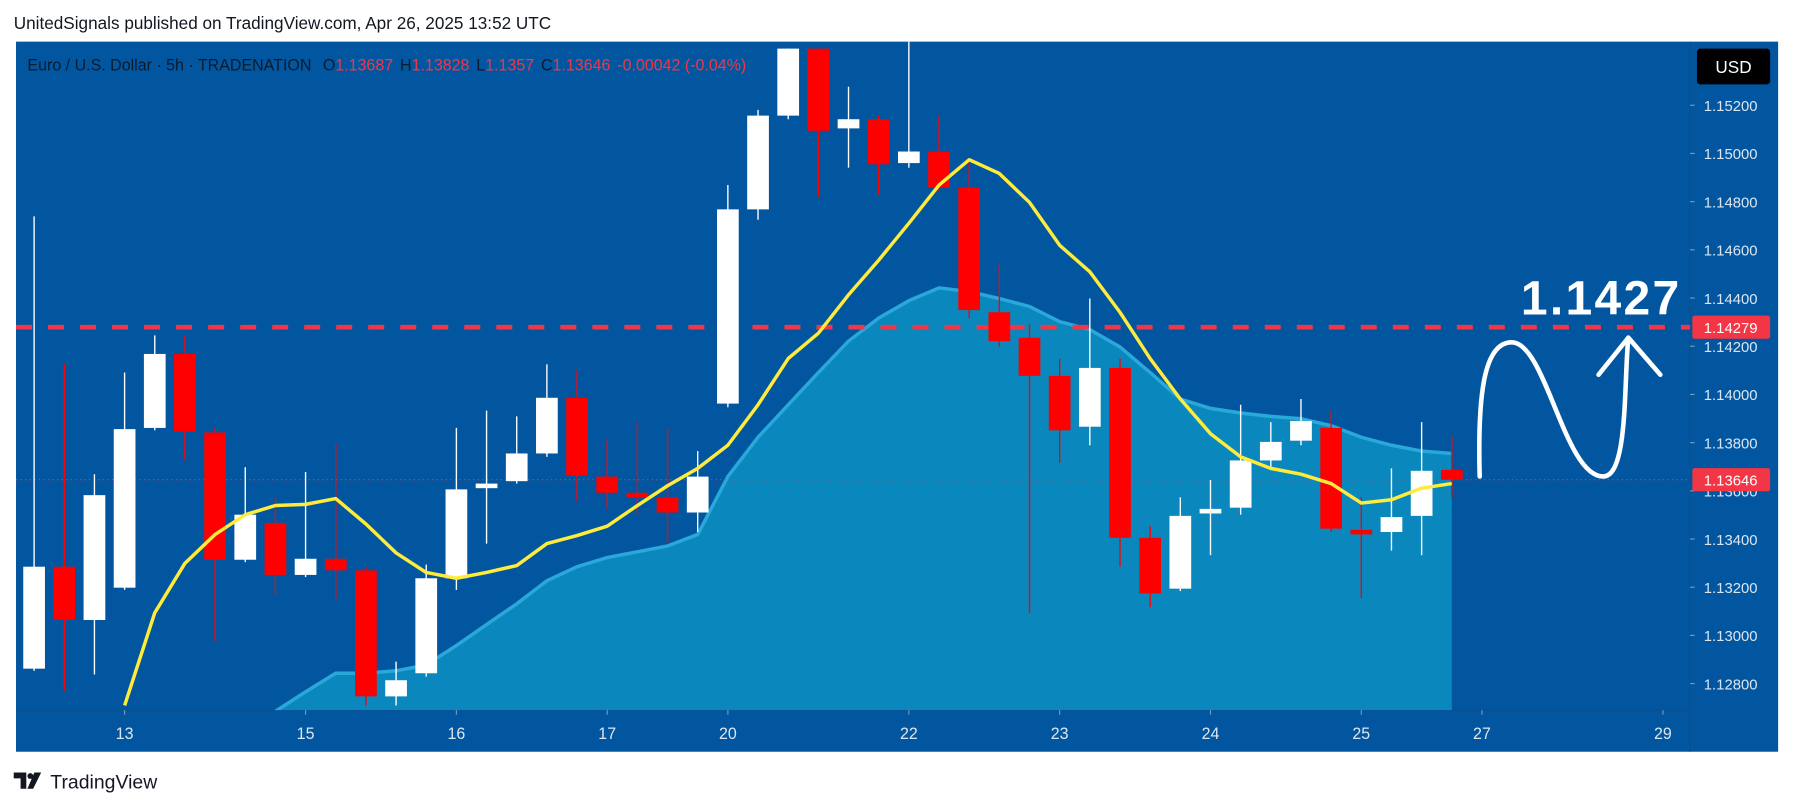 This screenshot has width=1793, height=798. What do you see at coordinates (728, 734) in the screenshot?
I see `x-tick-label: 20` at bounding box center [728, 734].